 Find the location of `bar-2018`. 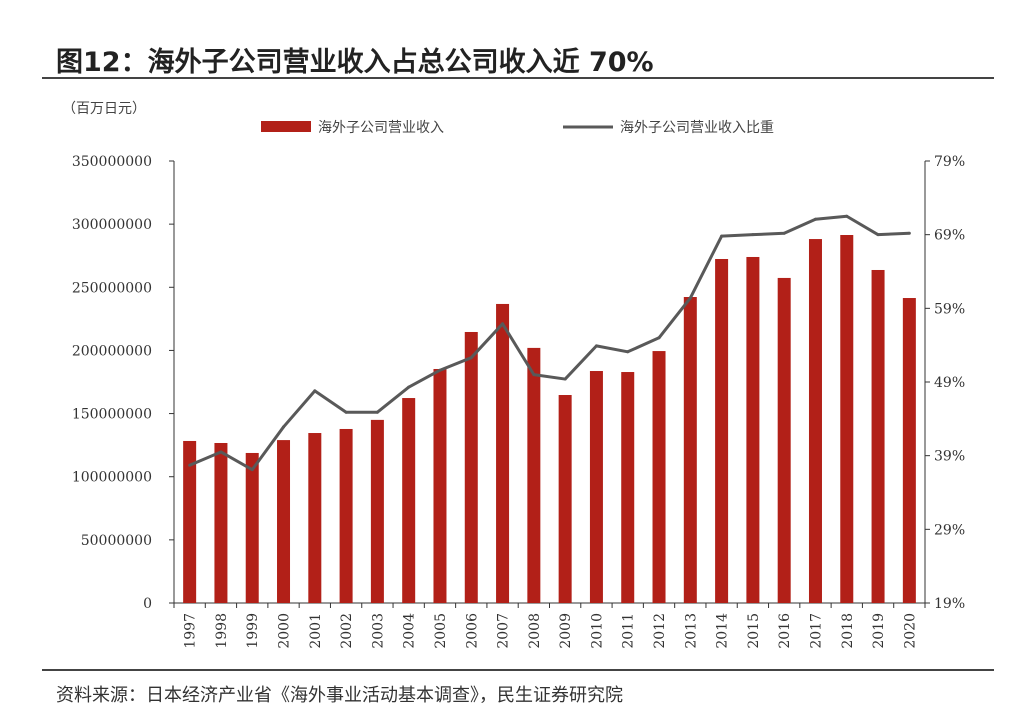

bar-2018 is located at coordinates (847, 419).